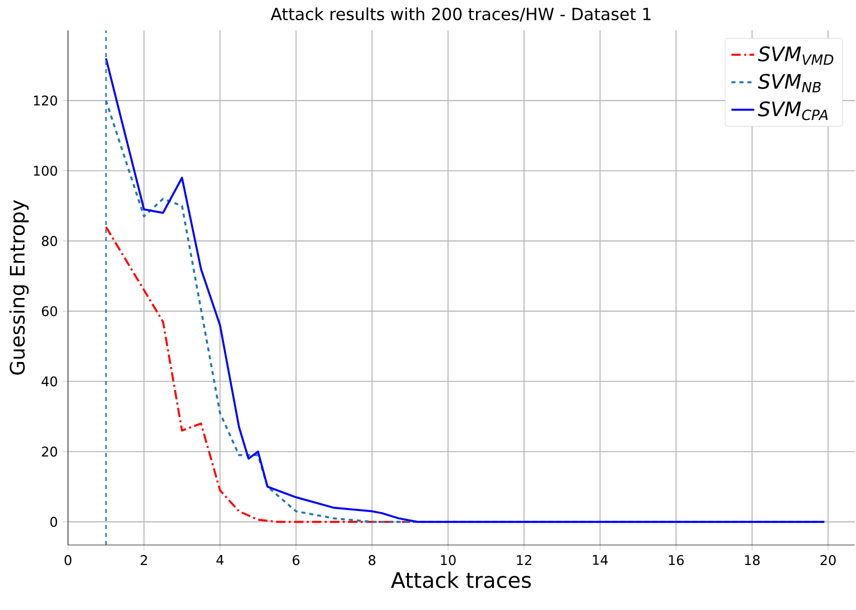  I want to click on y-tick-label: 80, so click(50, 241).